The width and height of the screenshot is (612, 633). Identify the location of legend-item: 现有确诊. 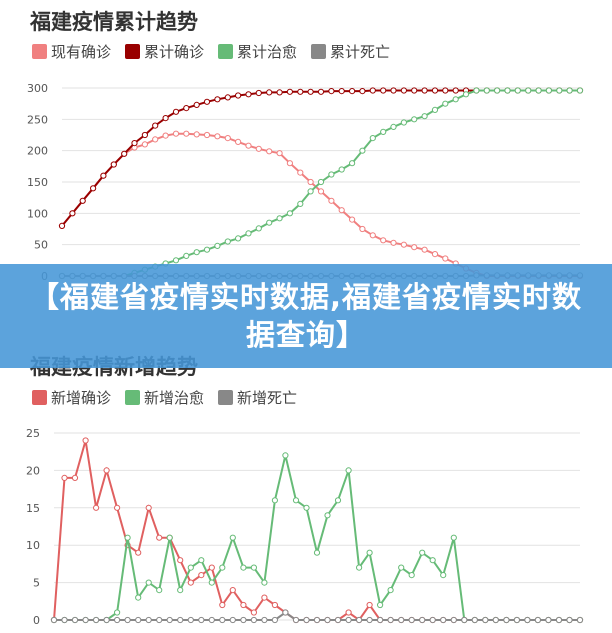
(71, 51).